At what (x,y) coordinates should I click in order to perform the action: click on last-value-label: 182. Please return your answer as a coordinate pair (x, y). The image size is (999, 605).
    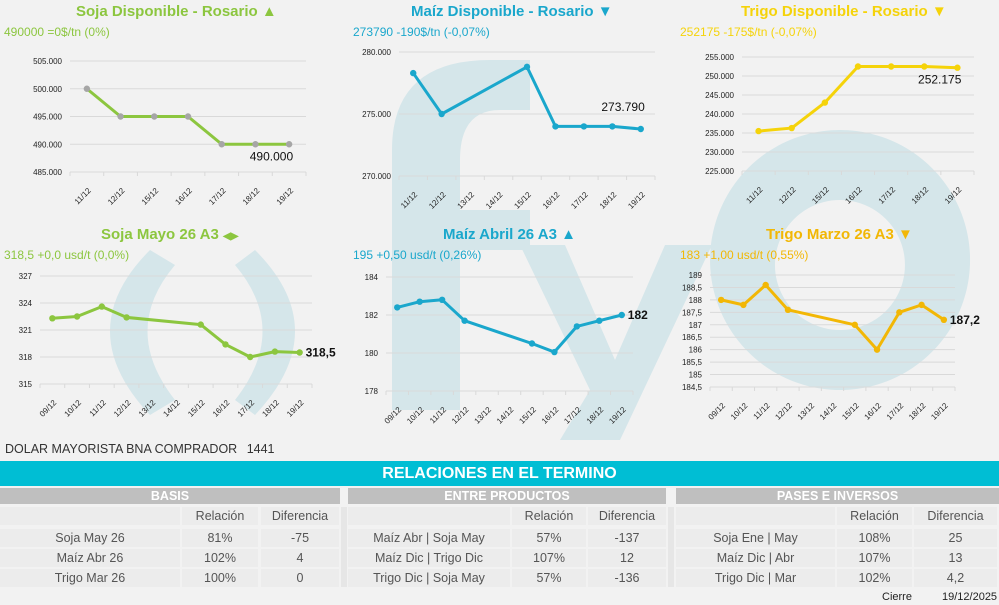
    Looking at the image, I should click on (638, 315).